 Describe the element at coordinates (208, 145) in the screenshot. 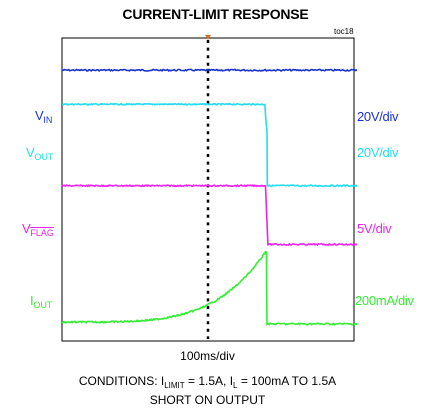

I see `trace-vout` at that location.